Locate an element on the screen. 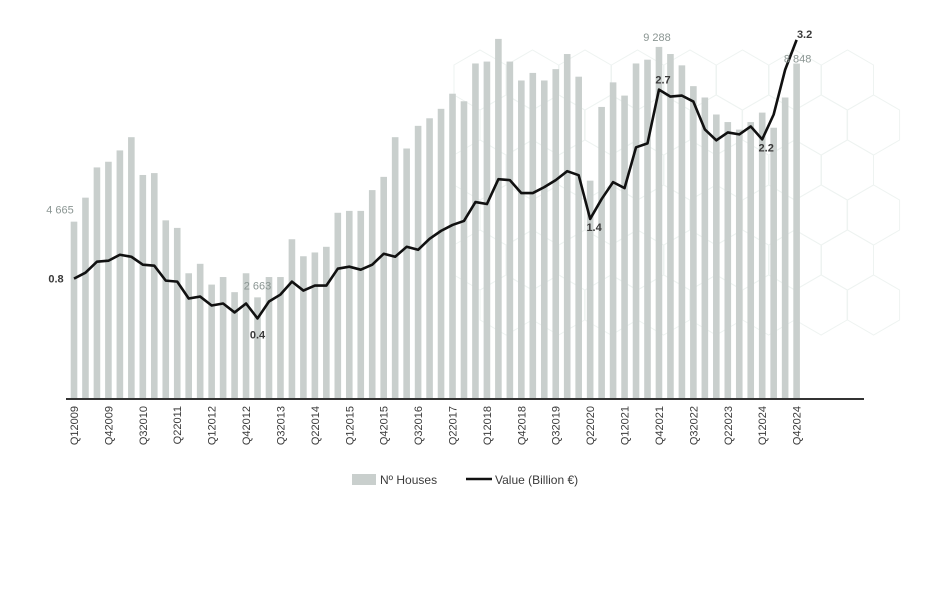 This screenshot has width=950, height=600. x-tick-label: Q32022 is located at coordinates (694, 425).